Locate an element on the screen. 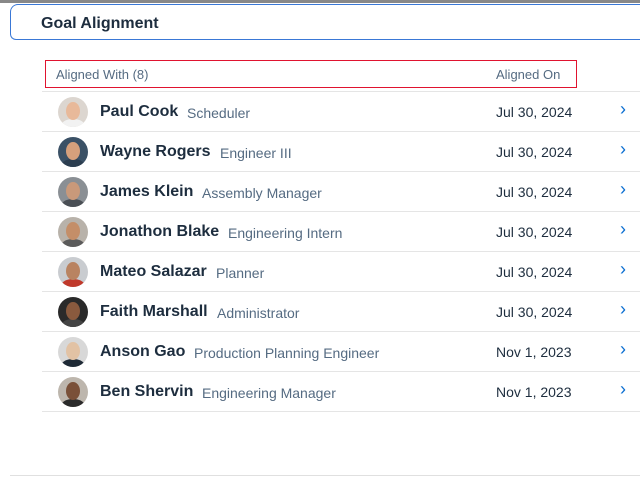 The image size is (640, 480). column-aligned-with: Aligned With (8) is located at coordinates (102, 74).